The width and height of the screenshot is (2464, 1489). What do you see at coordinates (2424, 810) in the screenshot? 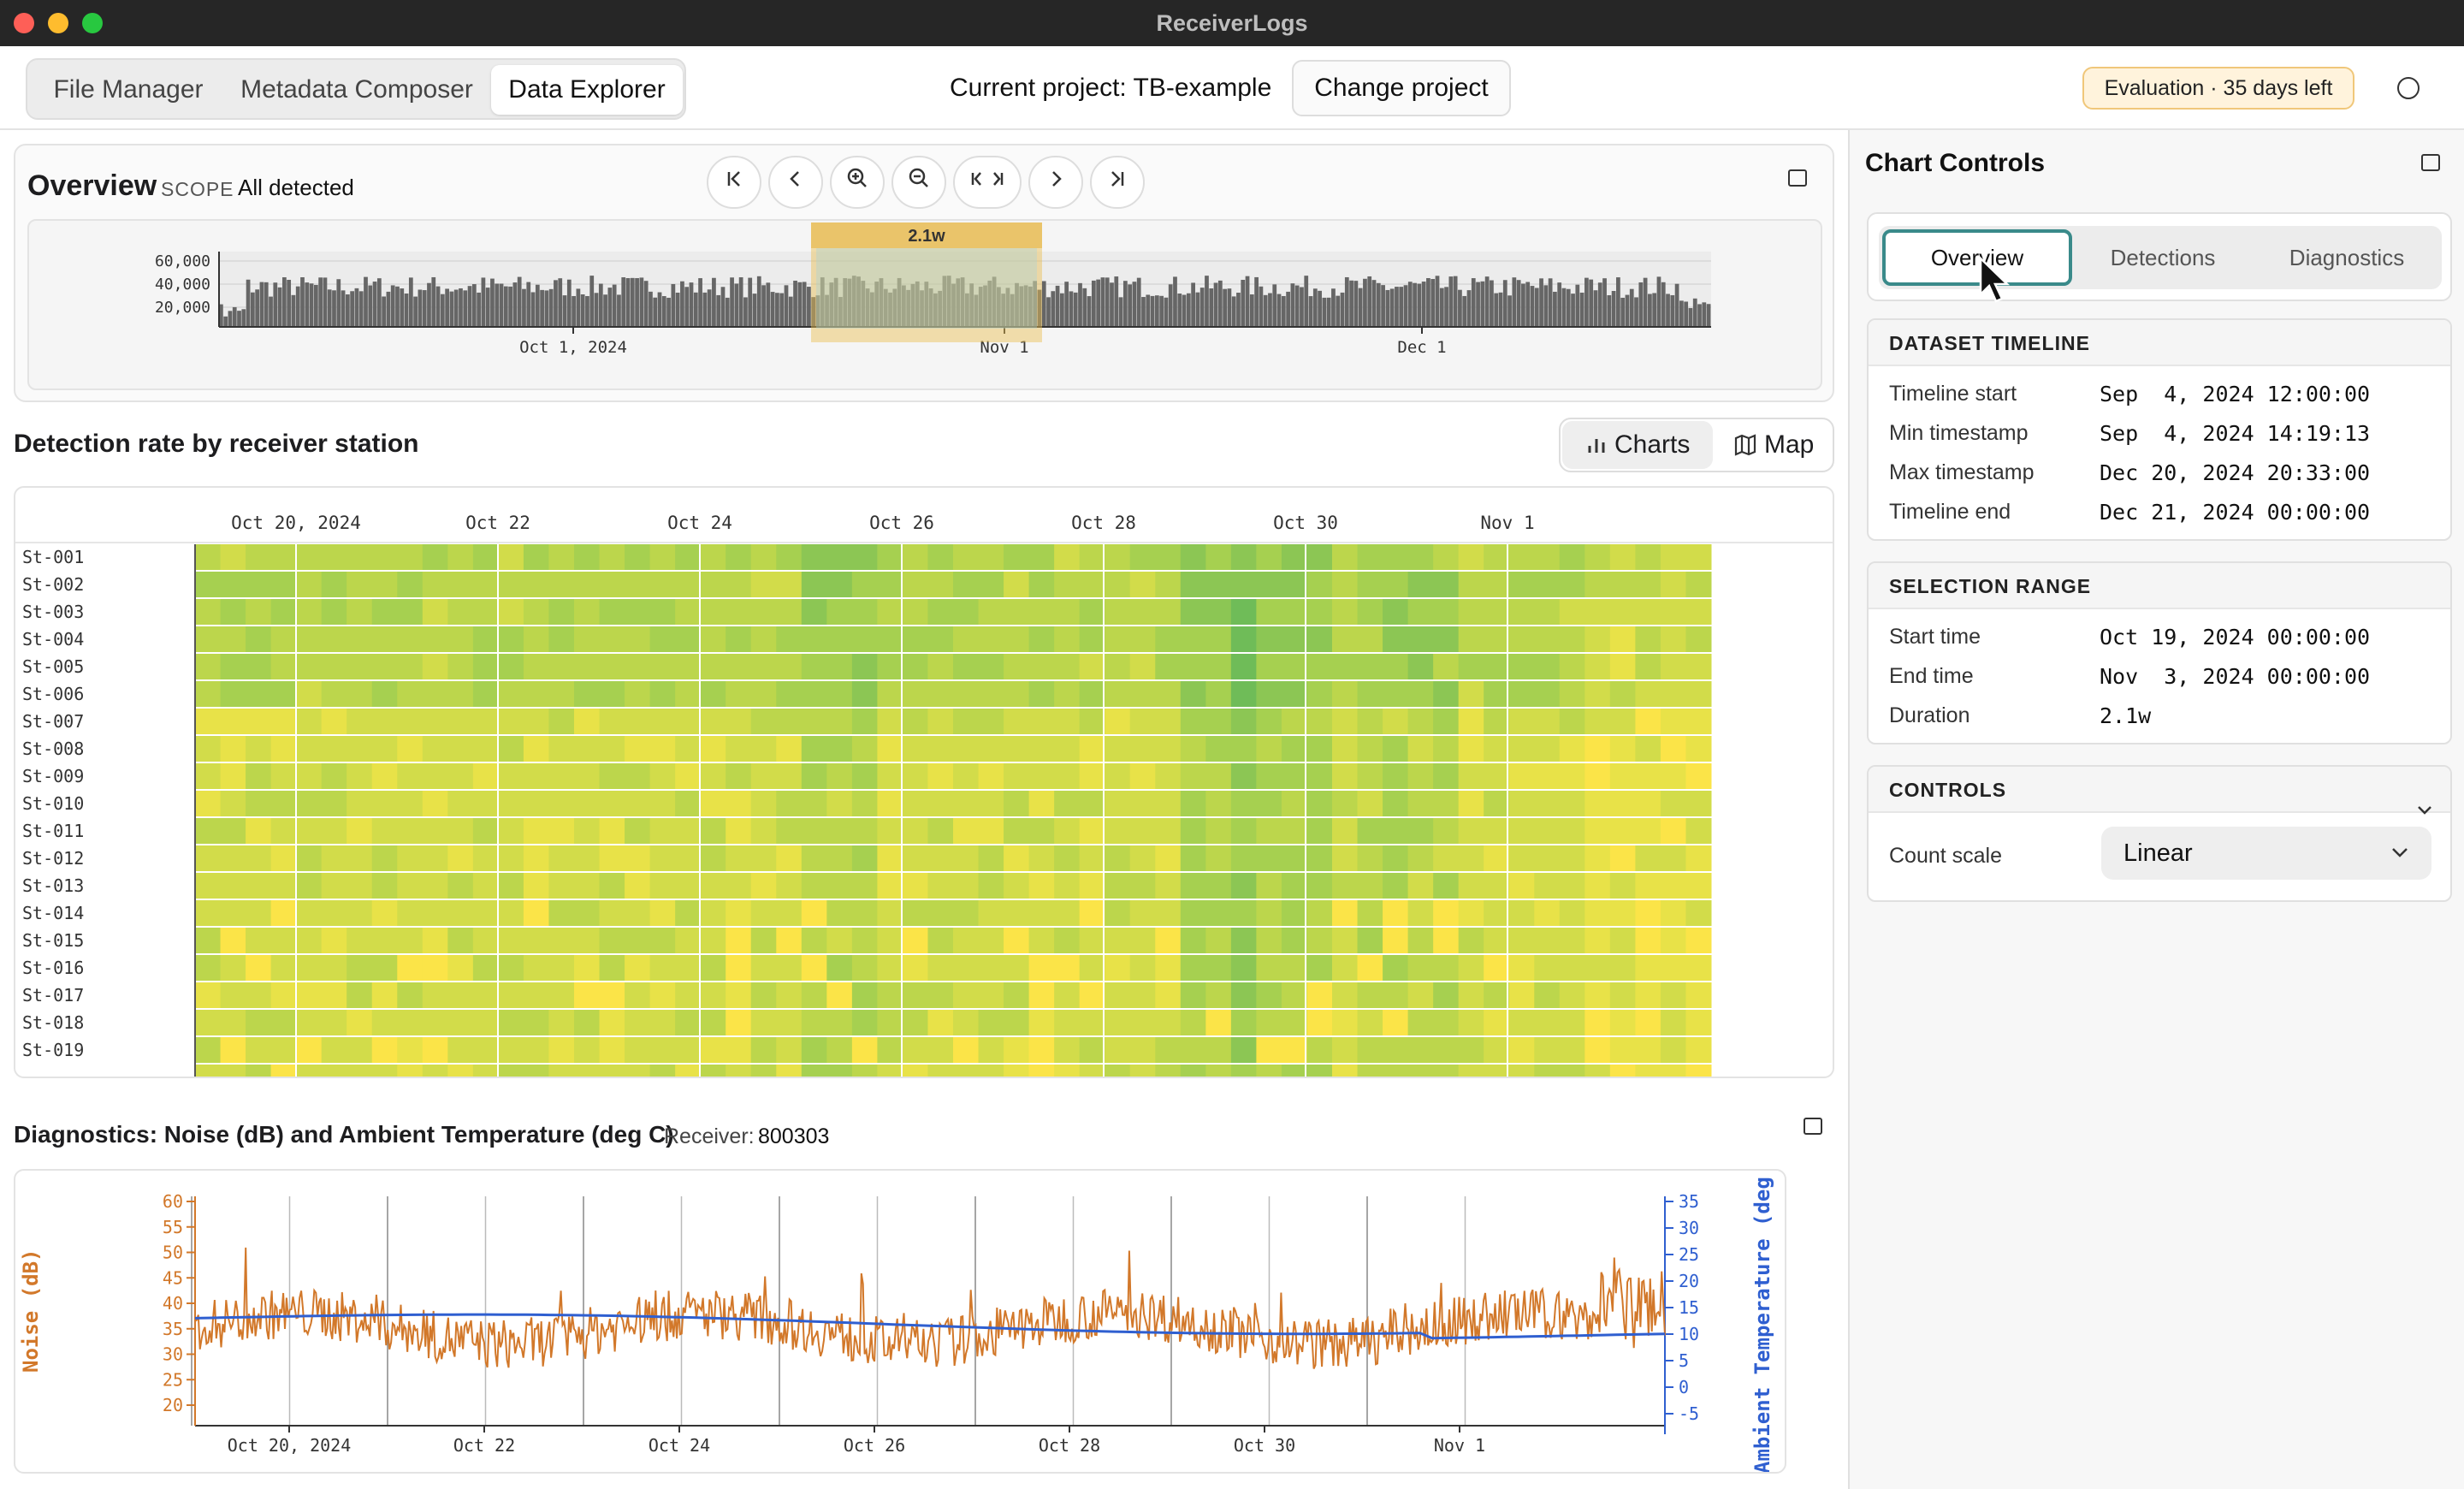
I see `chevron-down-icon` at bounding box center [2424, 810].